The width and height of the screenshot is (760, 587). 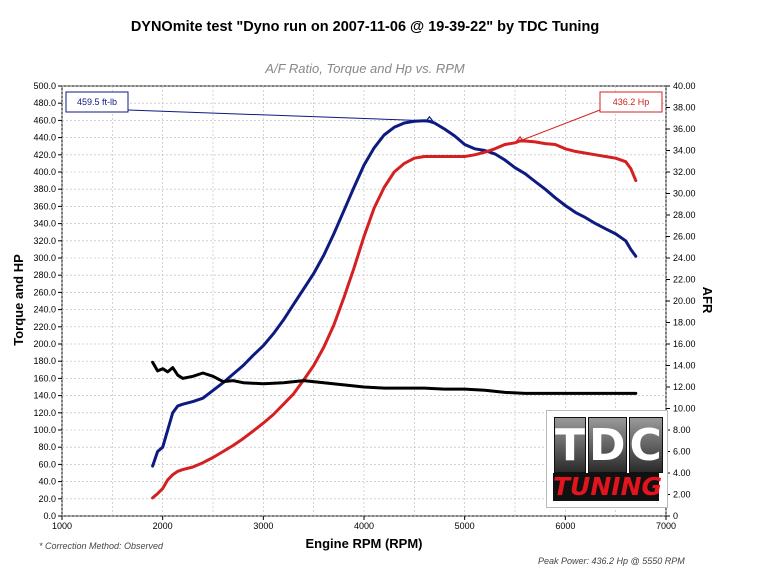 What do you see at coordinates (607, 445) in the screenshot?
I see `logo-letter-d: D` at bounding box center [607, 445].